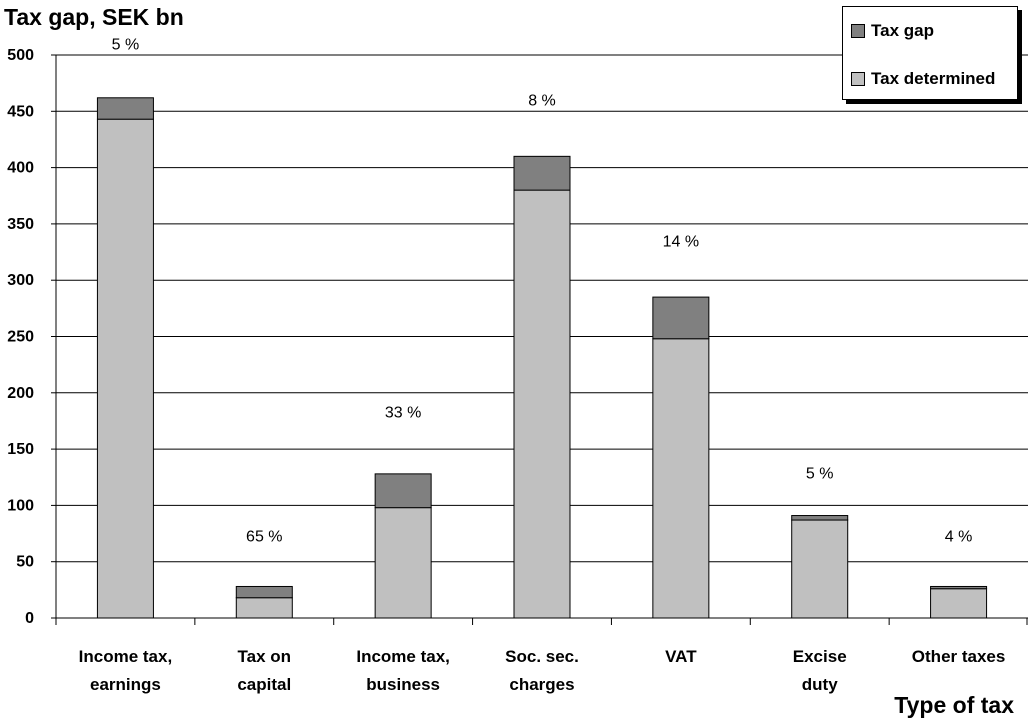 The width and height of the screenshot is (1028, 726). I want to click on gap-share-label: 33 %, so click(403, 413).